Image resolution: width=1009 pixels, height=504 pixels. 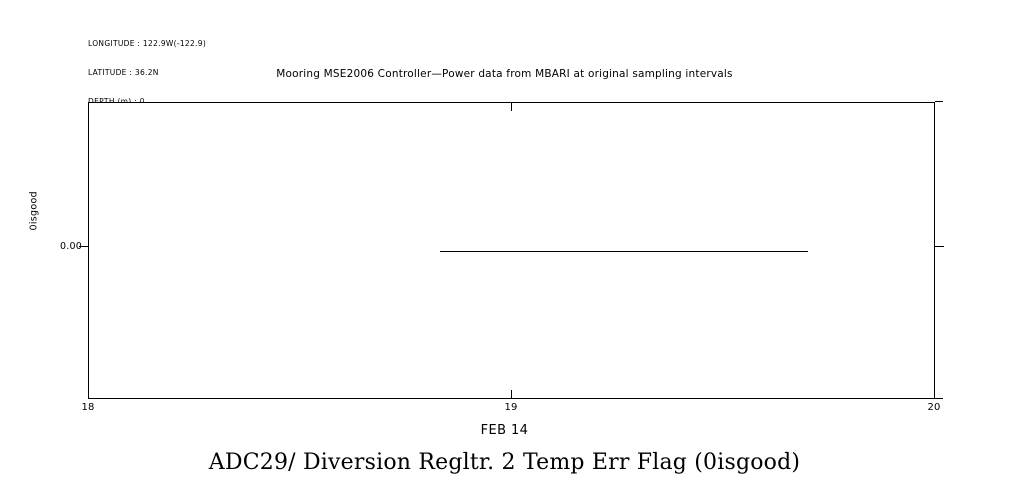 I want to click on y-axis-title: 0isgood, so click(x=34, y=211).